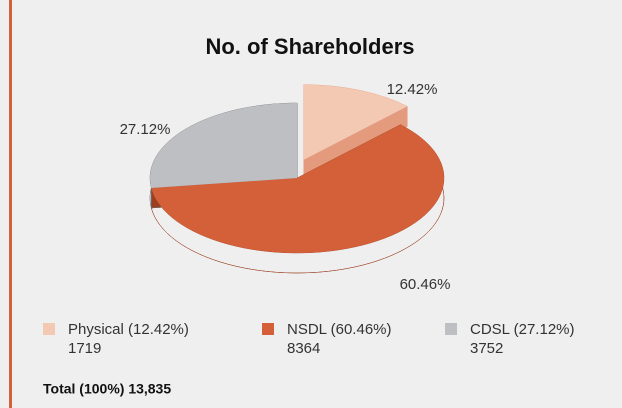 The width and height of the screenshot is (622, 408). I want to click on accent-bar, so click(10, 204).